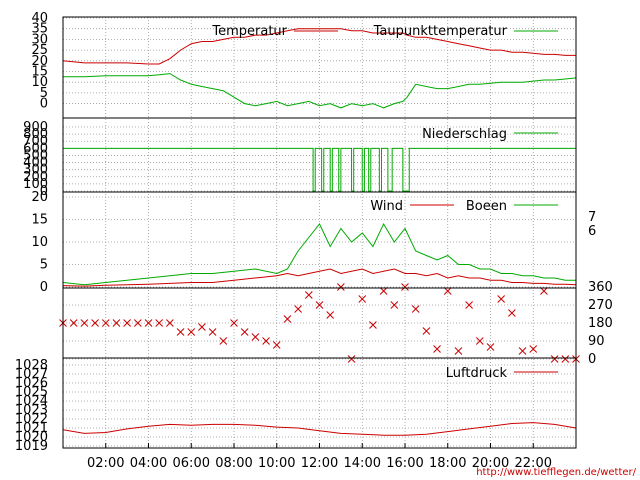  What do you see at coordinates (362, 463) in the screenshot?
I see `x-tick-label: 14:00` at bounding box center [362, 463].